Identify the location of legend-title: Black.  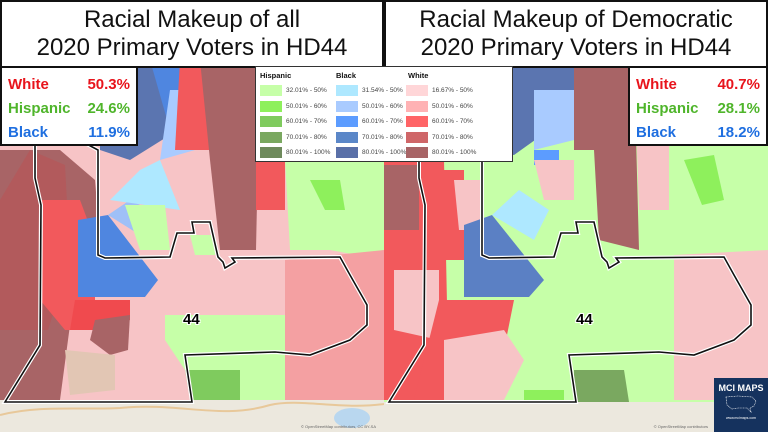
(346, 75).